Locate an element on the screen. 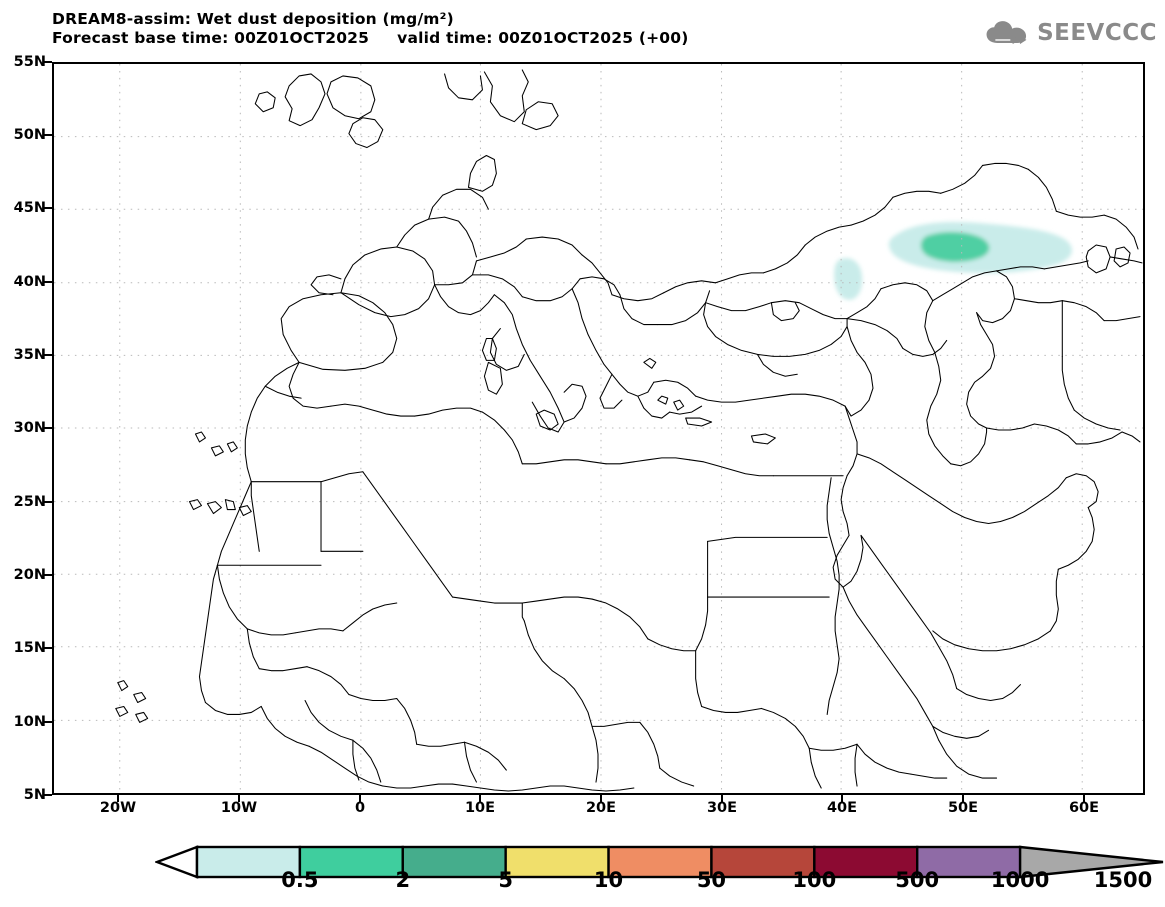  ytick-10N: 10N is located at coordinates (29, 722).